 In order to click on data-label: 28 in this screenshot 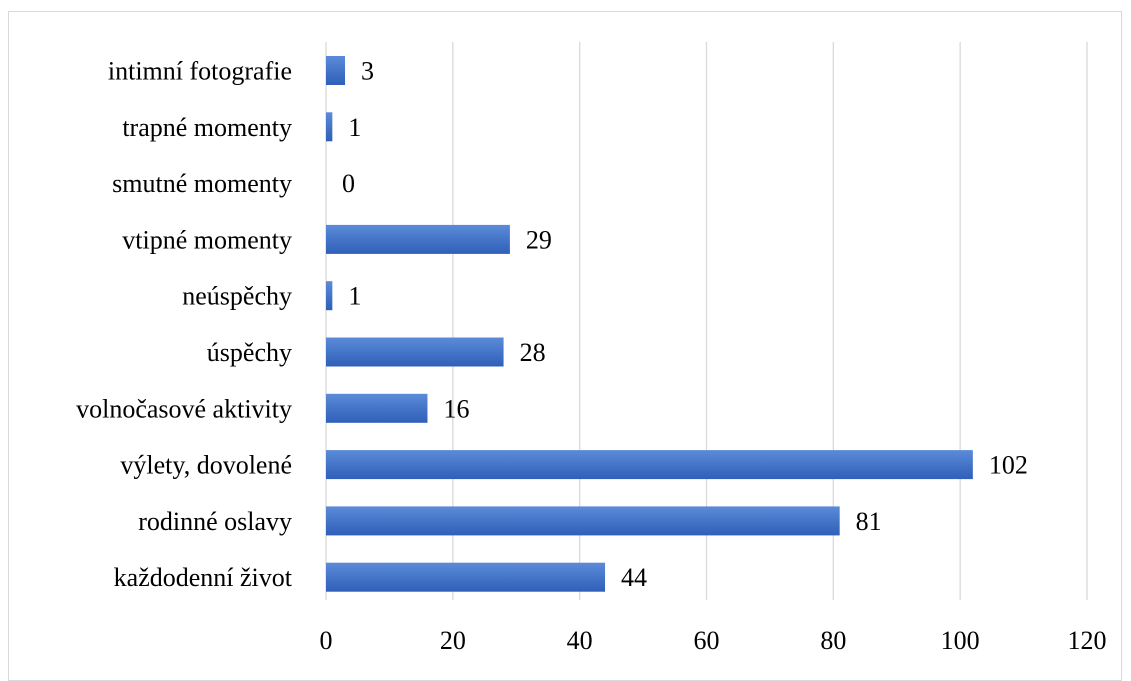, I will do `click(533, 352)`.